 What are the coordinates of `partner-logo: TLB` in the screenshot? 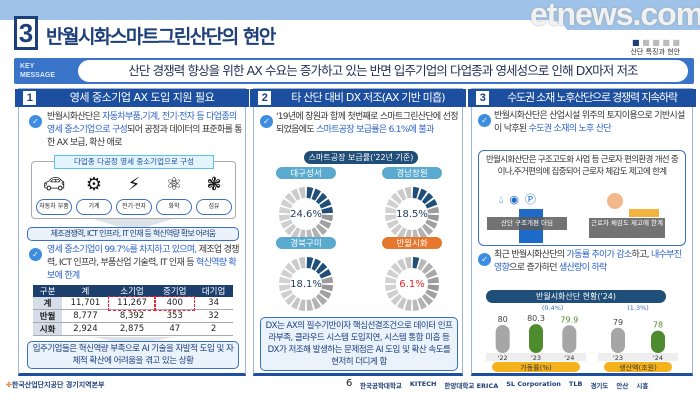 It's located at (575, 384).